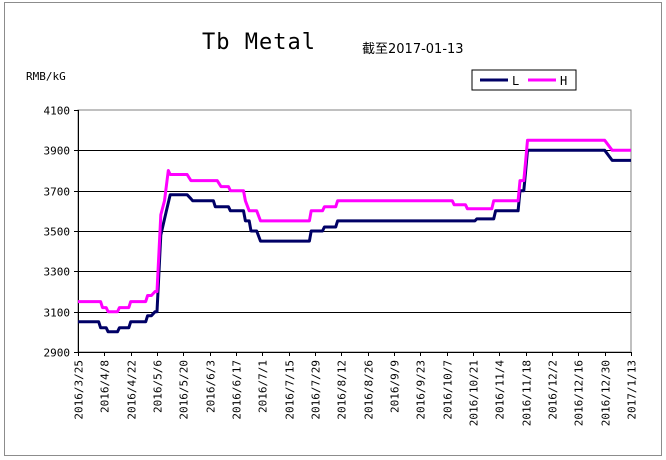 The image size is (666, 460). Describe the element at coordinates (448, 390) in the screenshot. I see `x-tick-label: 2016/10/7` at that location.